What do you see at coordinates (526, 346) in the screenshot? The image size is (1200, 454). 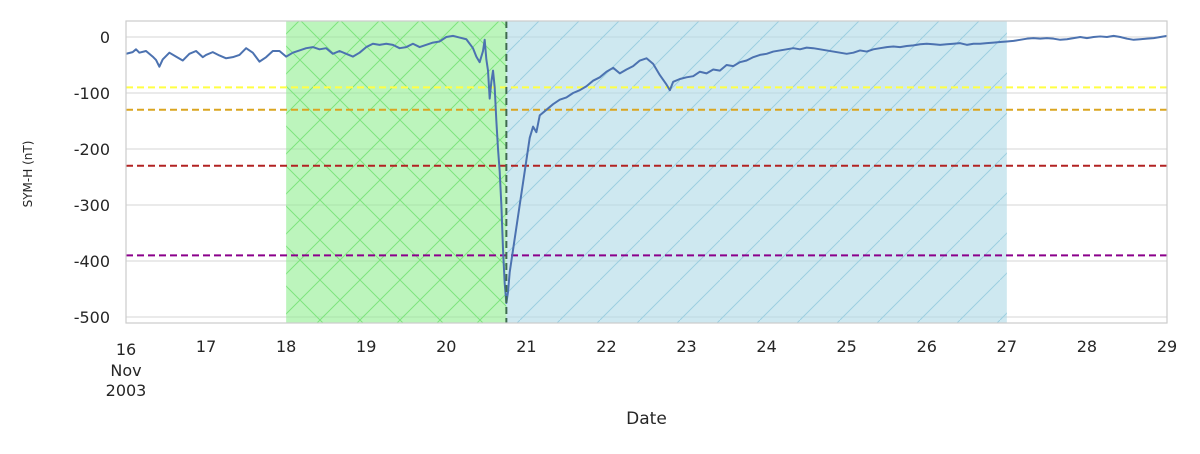 I see `x-tick-label: 21` at bounding box center [526, 346].